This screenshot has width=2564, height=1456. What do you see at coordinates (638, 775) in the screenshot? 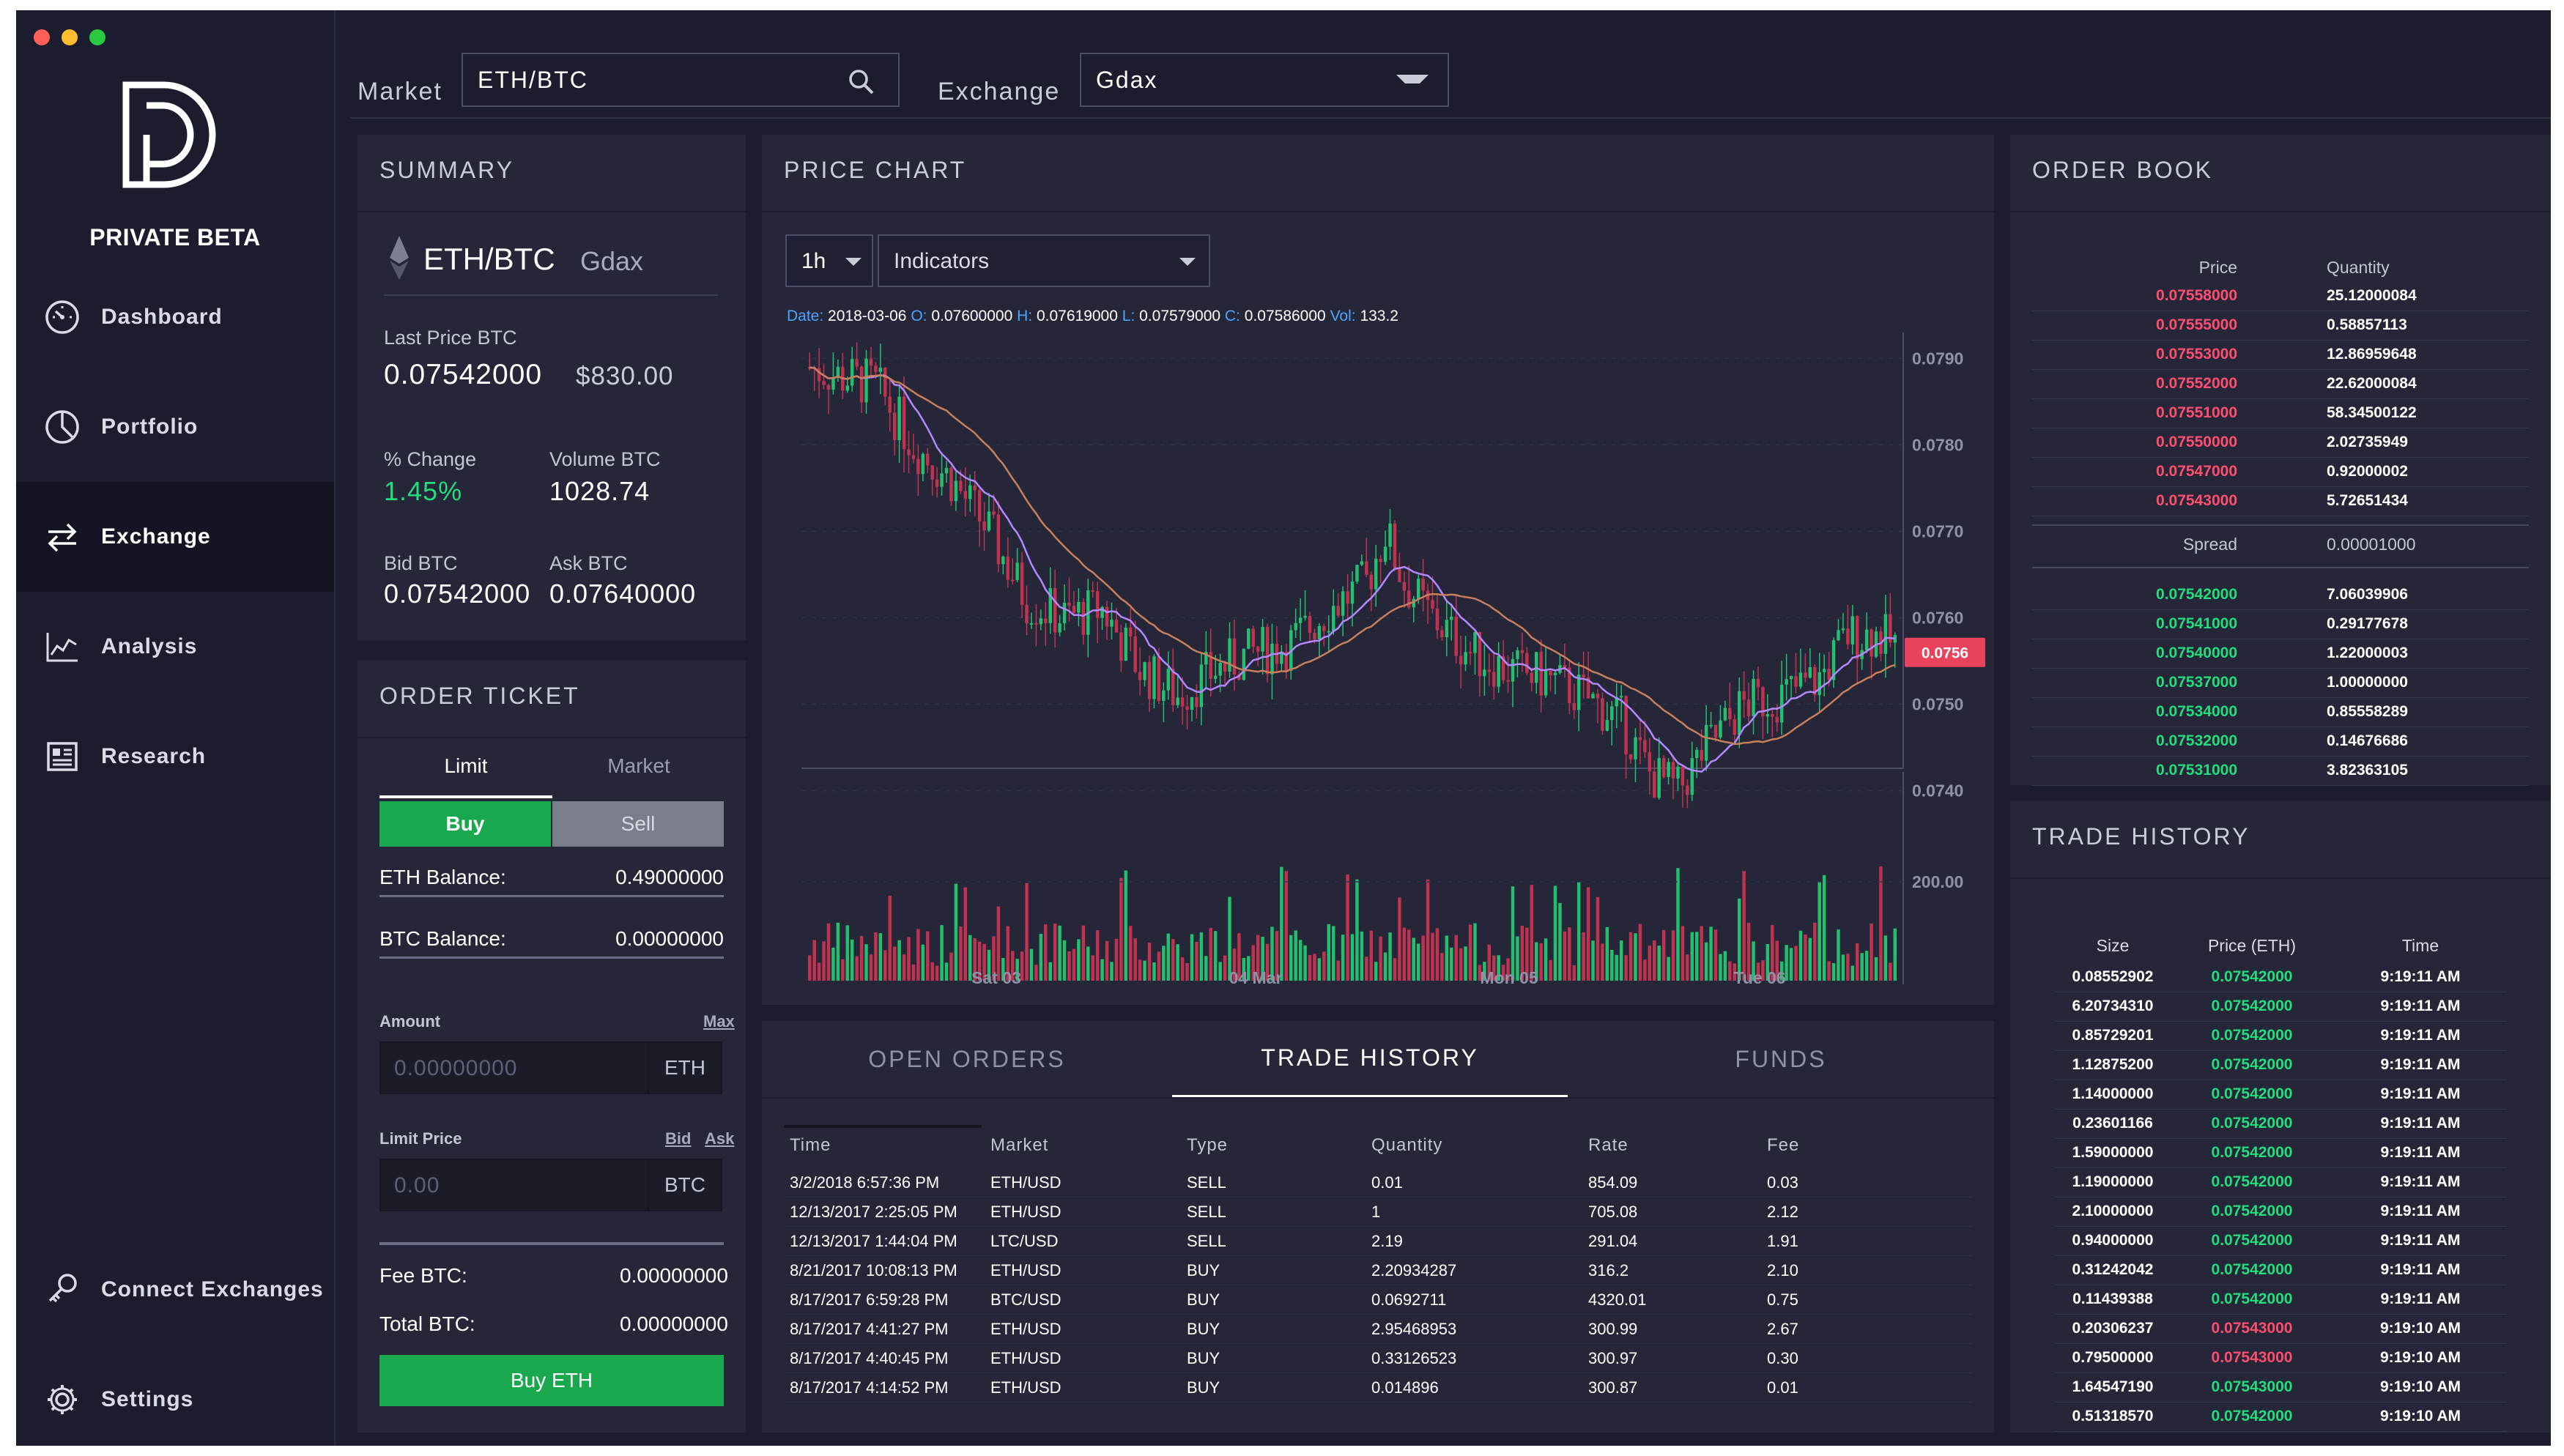
I see `tab-market: Market` at bounding box center [638, 775].